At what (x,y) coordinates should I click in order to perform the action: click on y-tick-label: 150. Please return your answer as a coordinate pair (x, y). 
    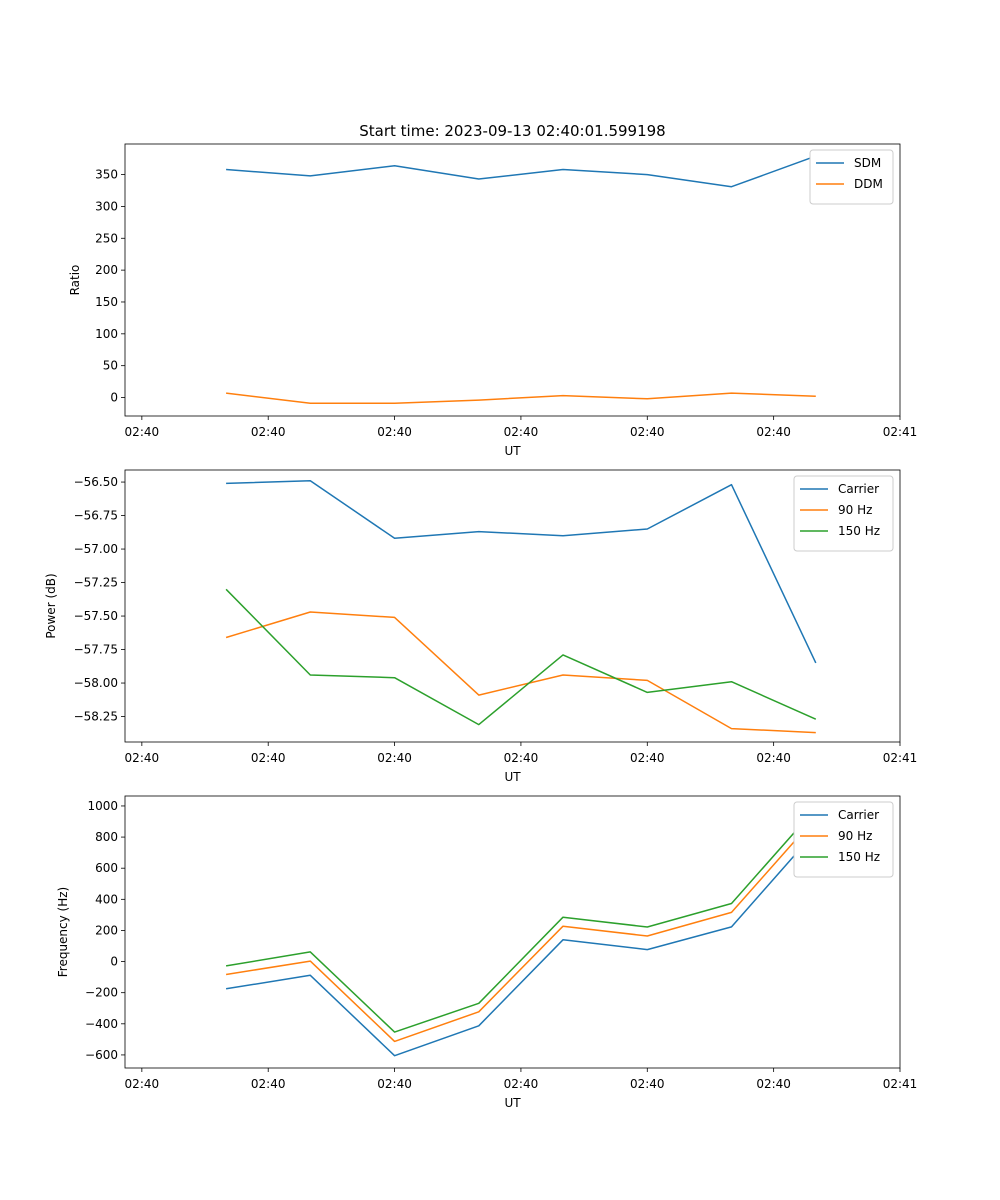
    Looking at the image, I should click on (106, 302).